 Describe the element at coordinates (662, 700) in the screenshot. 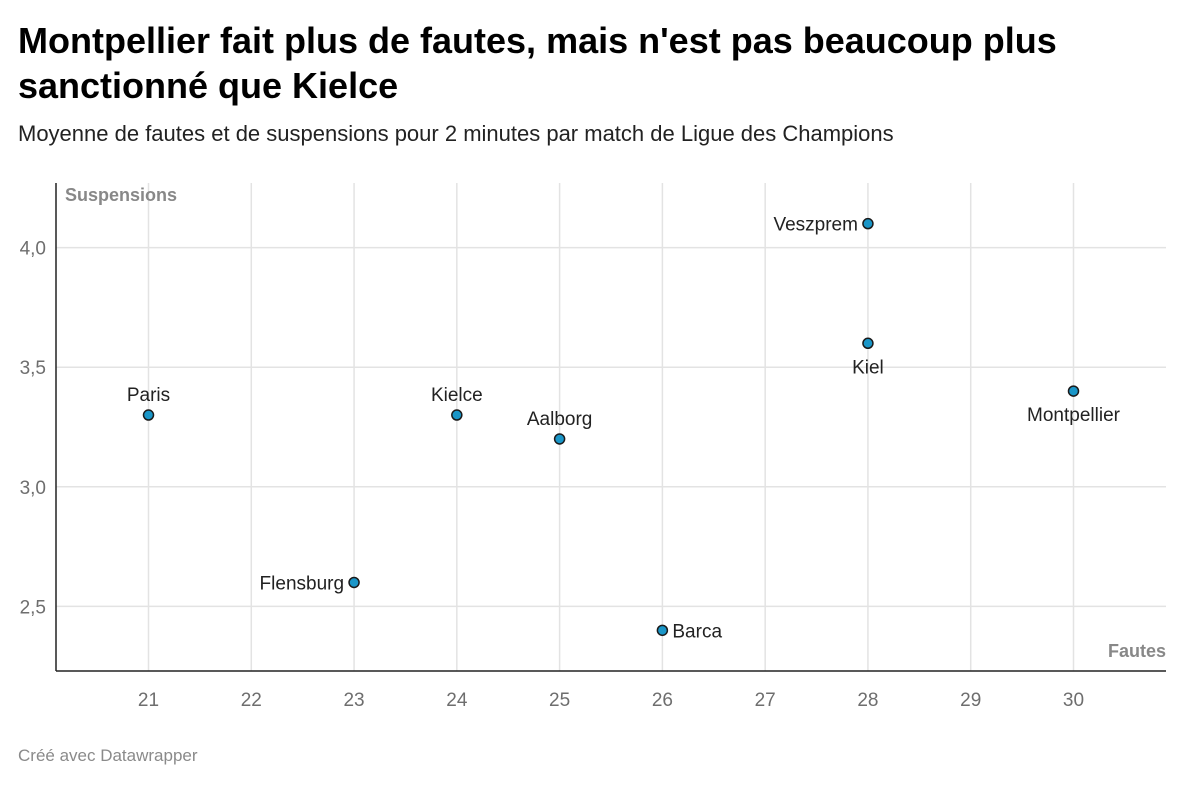

I see `x-tick-label: 26` at that location.